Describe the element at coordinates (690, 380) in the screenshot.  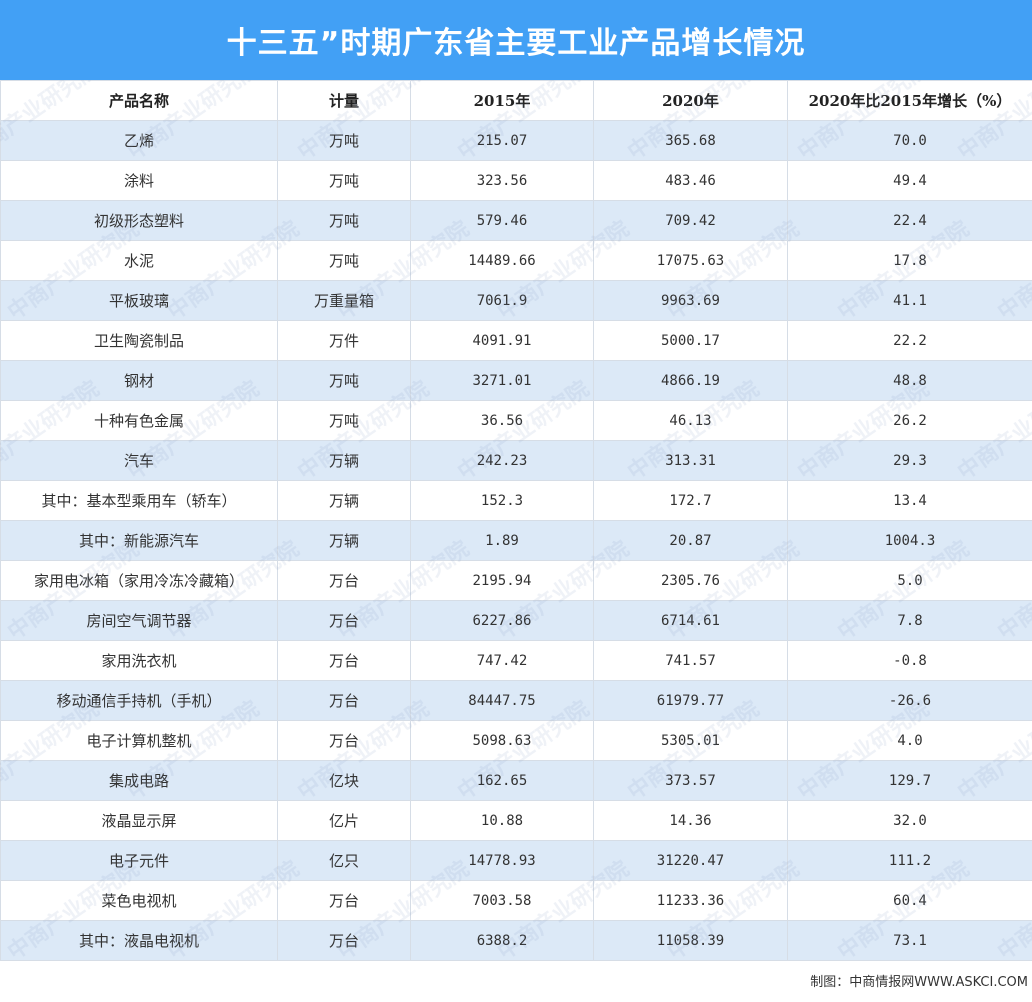
I see `value-2020-cell: 4866.19` at that location.